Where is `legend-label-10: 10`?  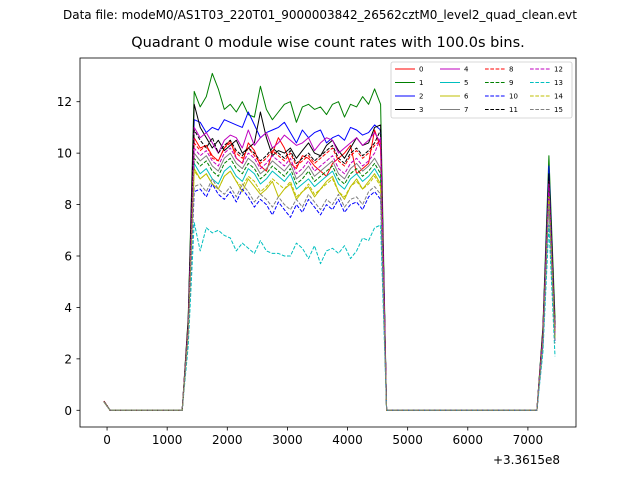 legend-label-10: 10 is located at coordinates (513, 97).